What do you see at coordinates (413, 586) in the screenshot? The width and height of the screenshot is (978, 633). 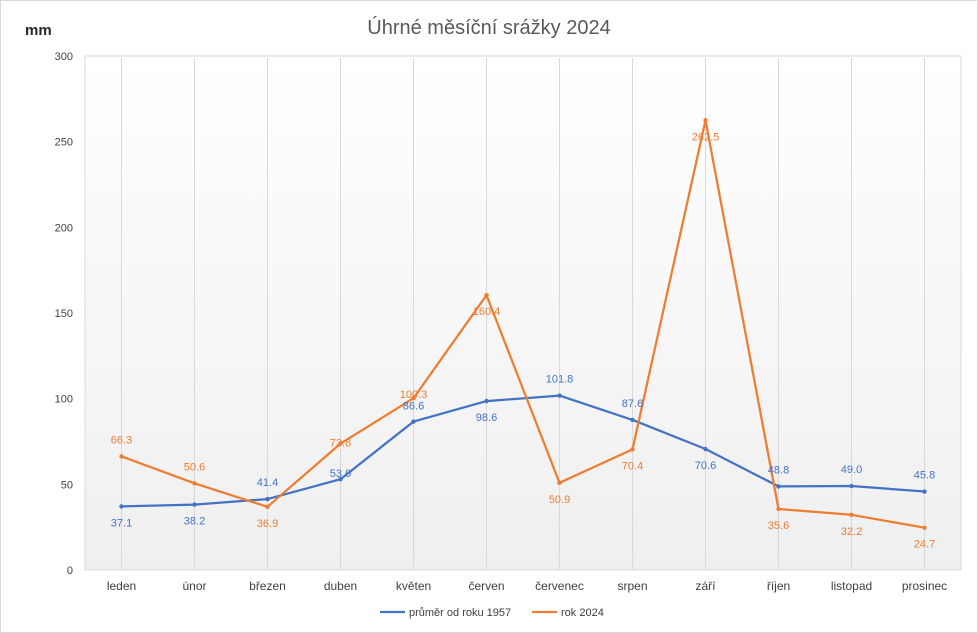 I see `x-category-label: květen` at bounding box center [413, 586].